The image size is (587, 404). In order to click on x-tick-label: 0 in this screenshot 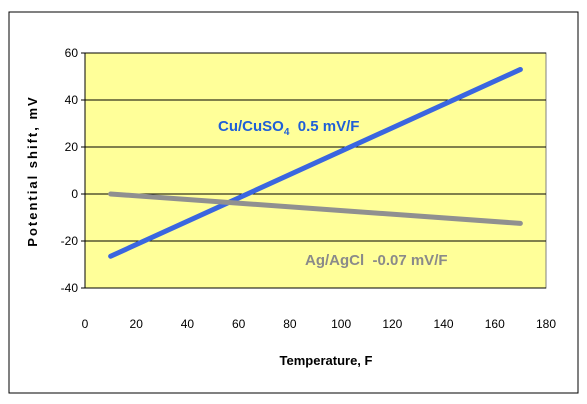, I will do `click(85, 324)`.